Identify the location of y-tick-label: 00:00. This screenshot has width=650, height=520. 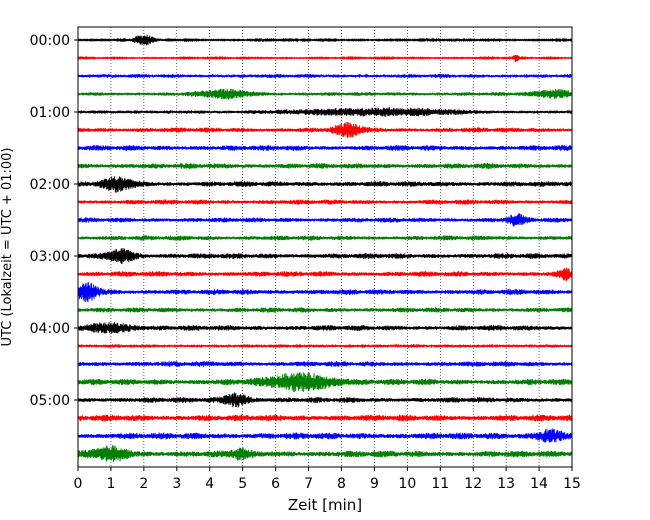
(50, 41).